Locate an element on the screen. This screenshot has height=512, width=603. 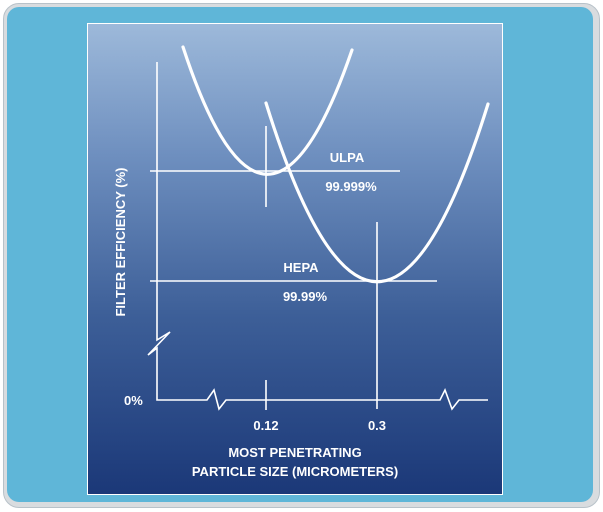
y-axis-label: FILTER EFFICIENCY (%) is located at coordinates (120, 241).